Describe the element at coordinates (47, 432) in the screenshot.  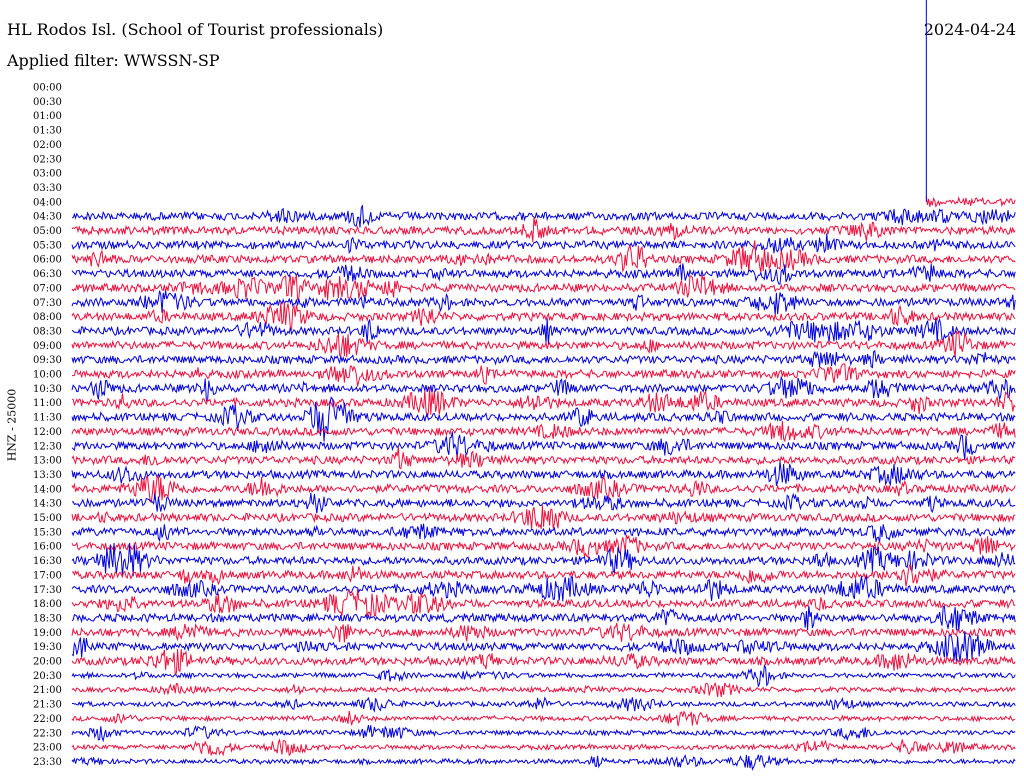
I see `tick-label-1200: 12:00` at that location.